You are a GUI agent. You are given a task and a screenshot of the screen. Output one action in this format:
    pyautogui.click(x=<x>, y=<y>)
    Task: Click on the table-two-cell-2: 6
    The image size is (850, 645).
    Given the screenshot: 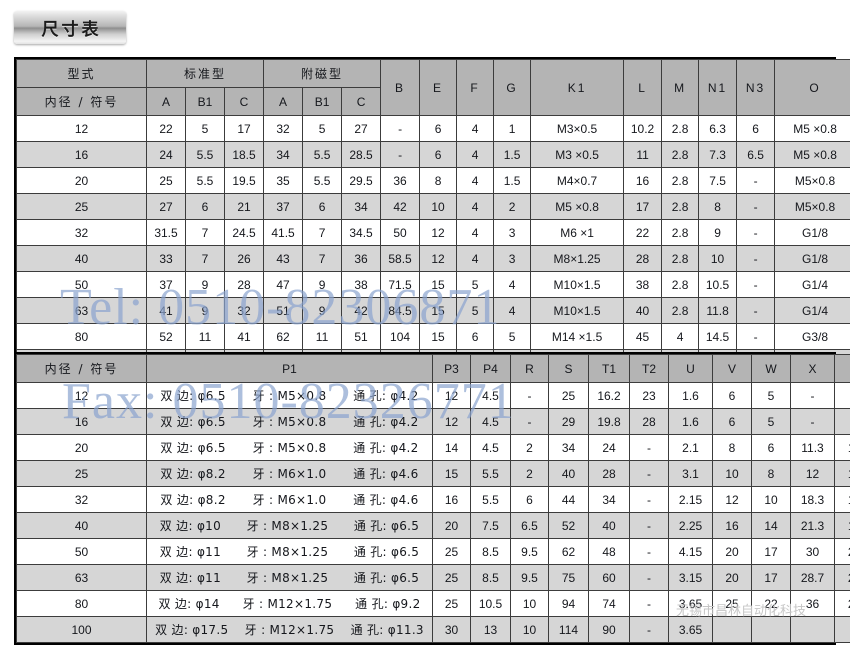 What is the action you would take?
    pyautogui.click(x=530, y=500)
    